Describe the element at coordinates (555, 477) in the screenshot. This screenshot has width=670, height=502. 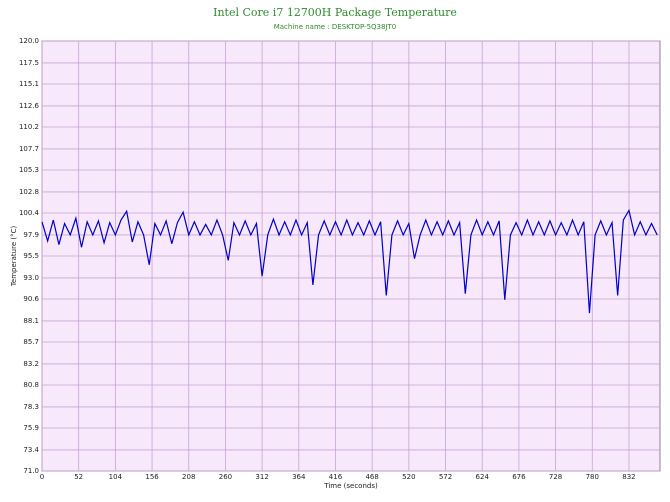
I see `x-tick-label: 728` at that location.